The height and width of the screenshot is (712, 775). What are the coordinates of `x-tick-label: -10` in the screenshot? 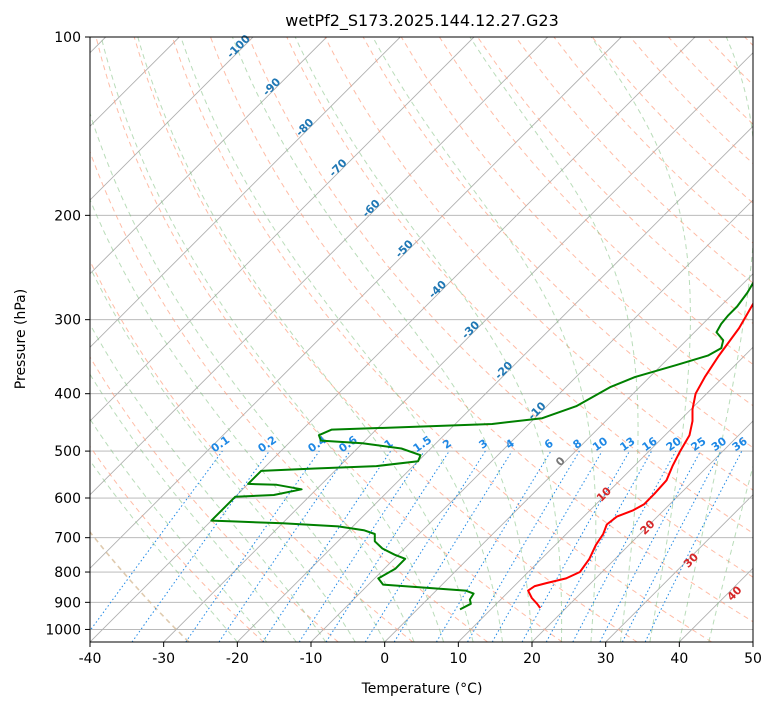 It's located at (311, 659).